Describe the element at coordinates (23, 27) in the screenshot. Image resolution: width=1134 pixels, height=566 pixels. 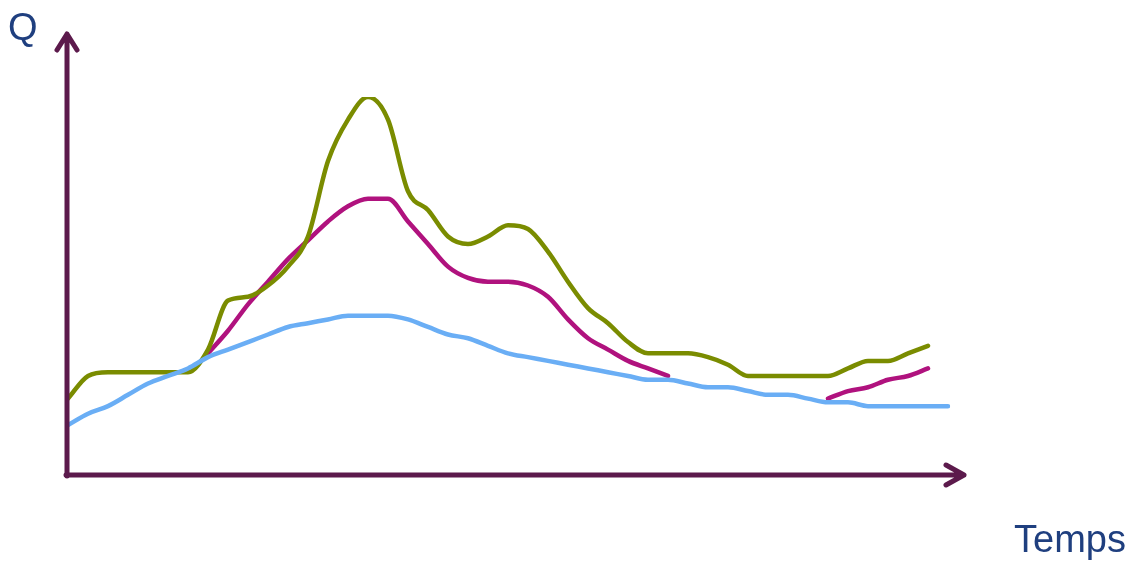
I see `y-axis-title: Q` at that location.